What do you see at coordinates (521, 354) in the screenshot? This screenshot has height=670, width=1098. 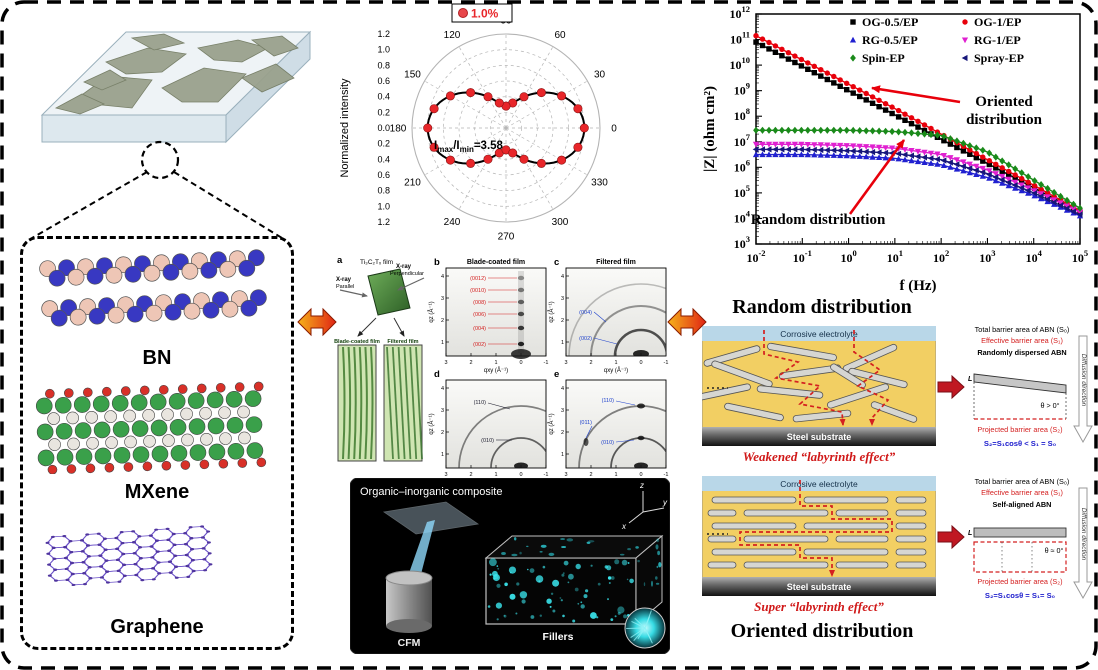 I see `beamstop` at bounding box center [521, 354].